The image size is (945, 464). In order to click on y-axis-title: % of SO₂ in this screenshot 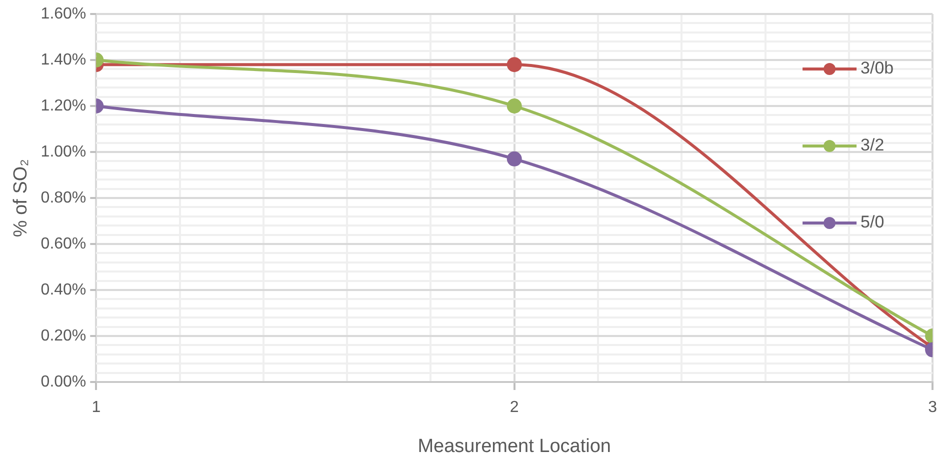, I will do `click(21, 198)`.